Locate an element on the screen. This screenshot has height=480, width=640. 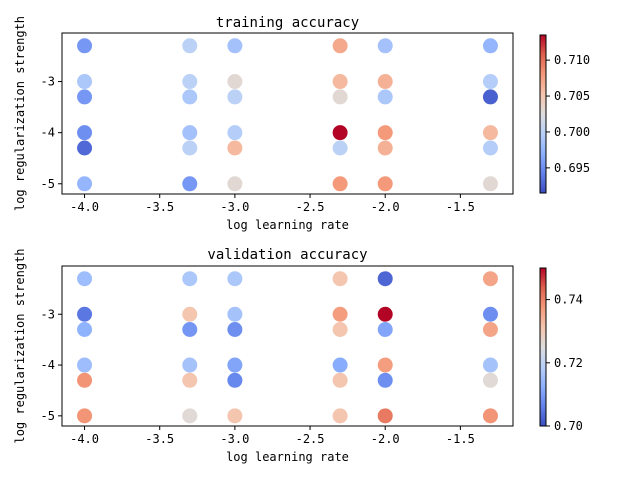
colorbar-tick-label: 0.70 is located at coordinates (568, 426).